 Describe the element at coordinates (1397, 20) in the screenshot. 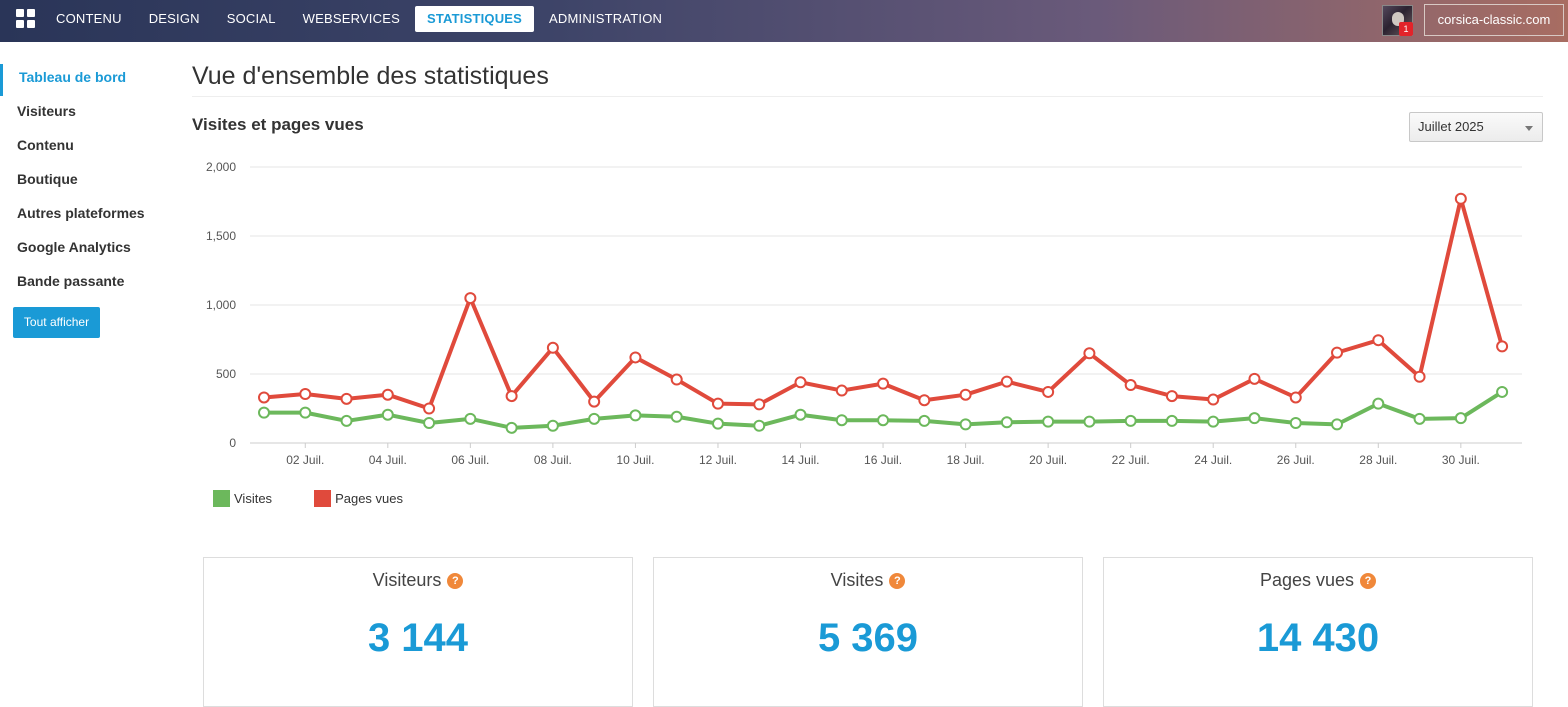

I see `user-avatar: 1` at that location.